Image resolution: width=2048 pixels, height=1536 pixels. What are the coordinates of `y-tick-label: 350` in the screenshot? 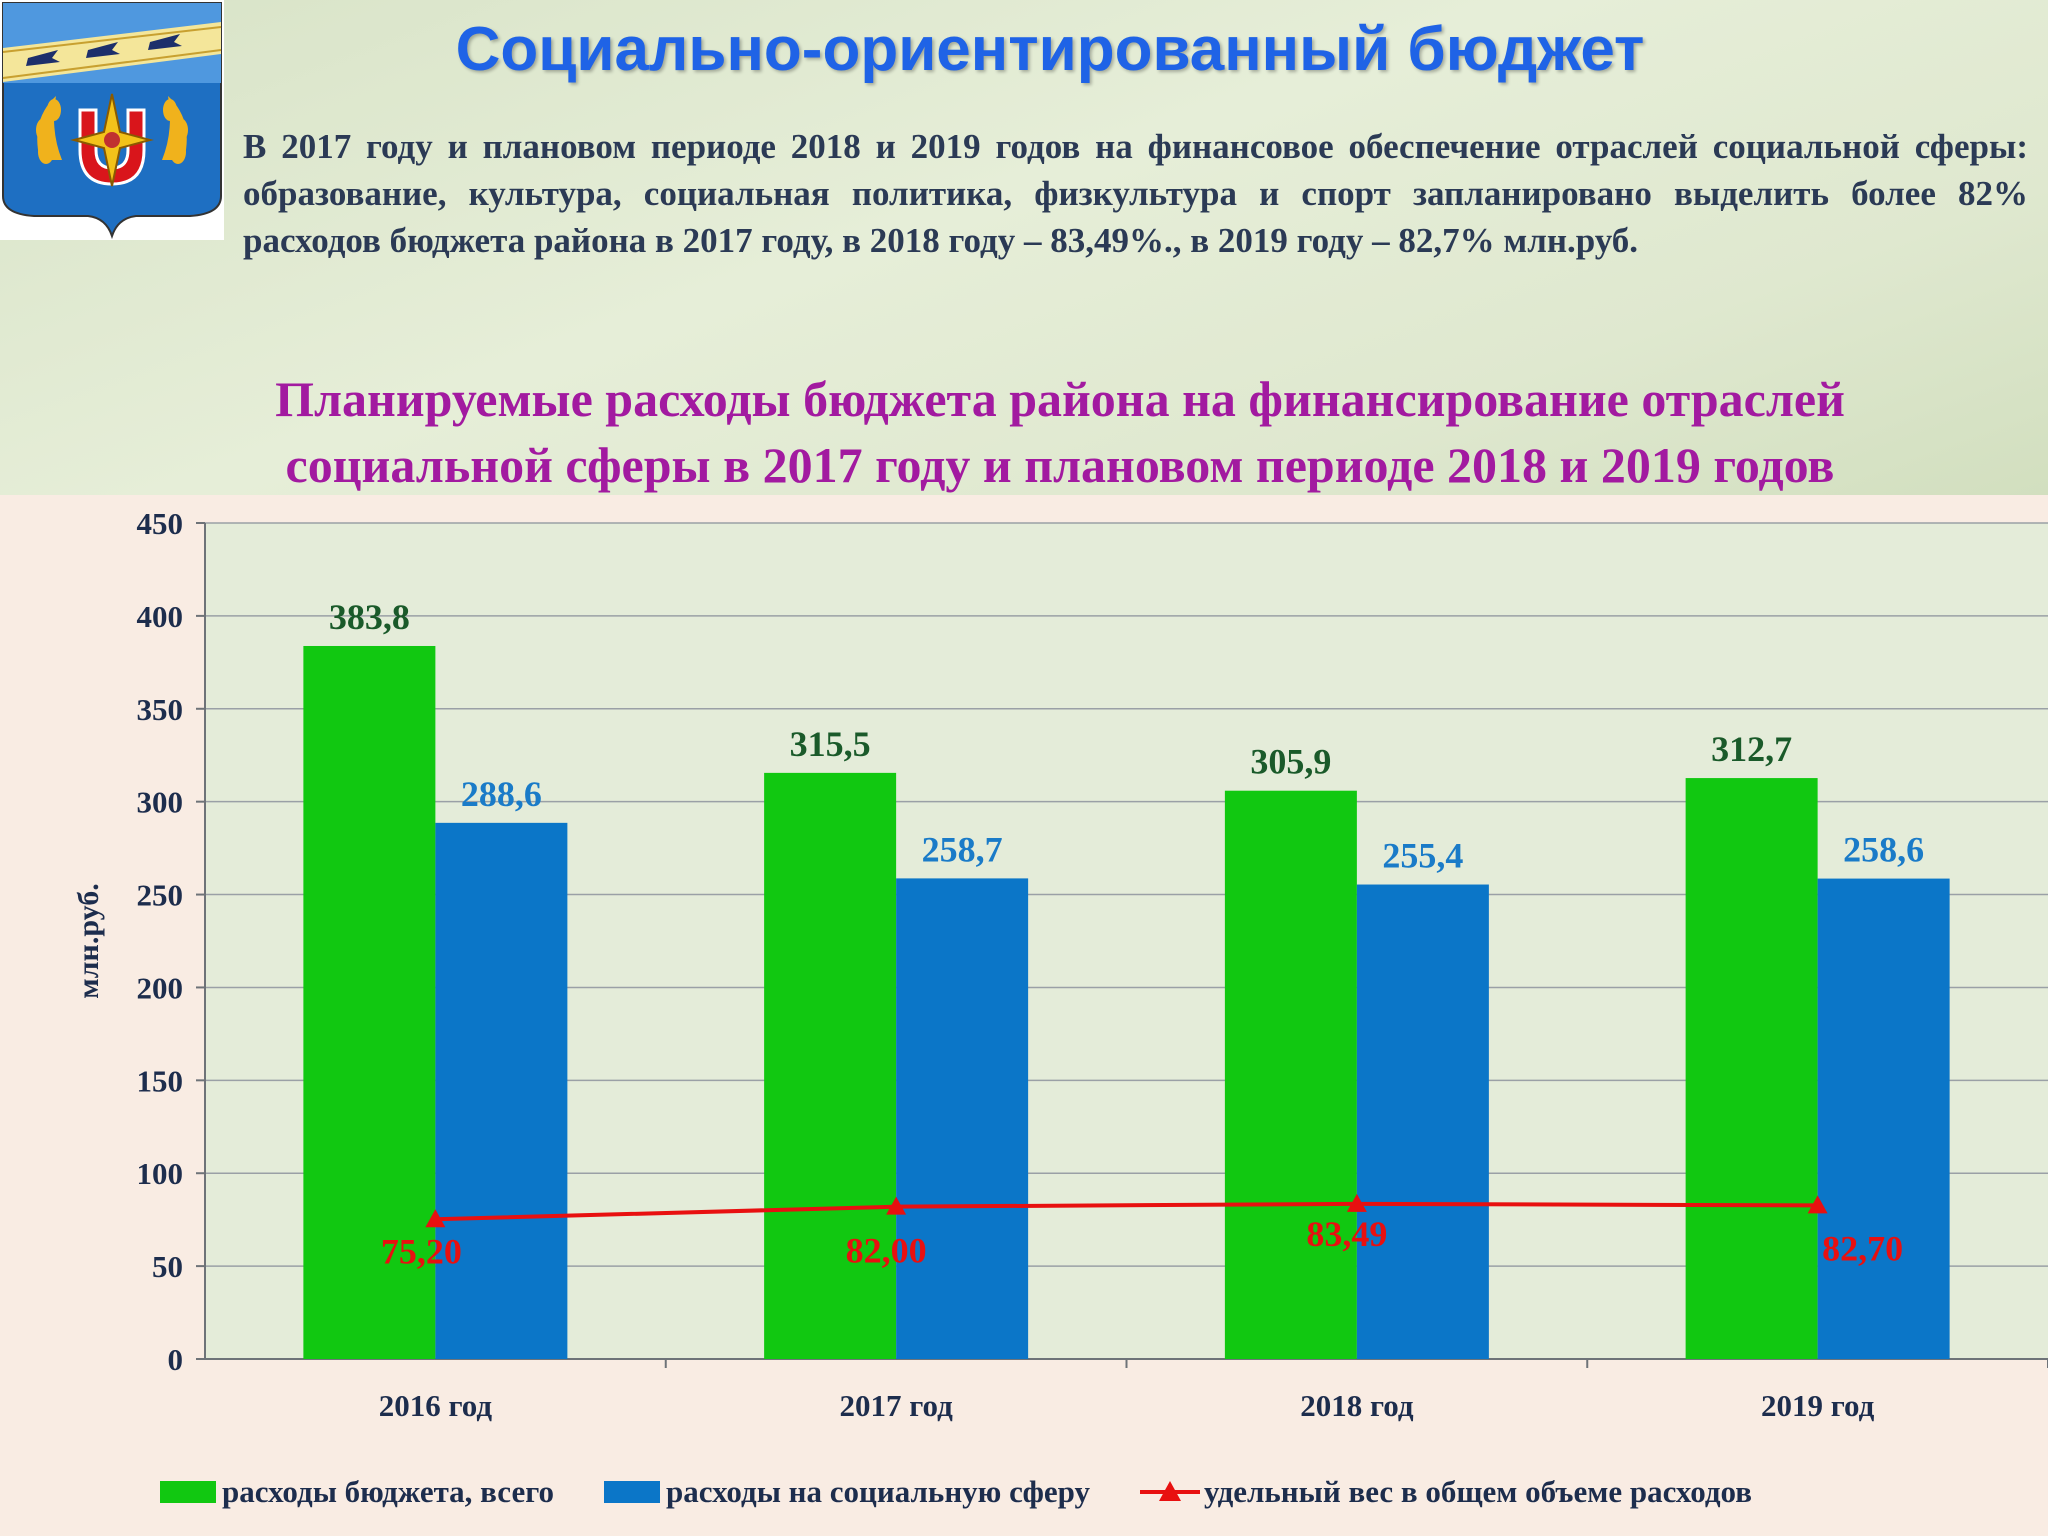 It's located at (160, 709).